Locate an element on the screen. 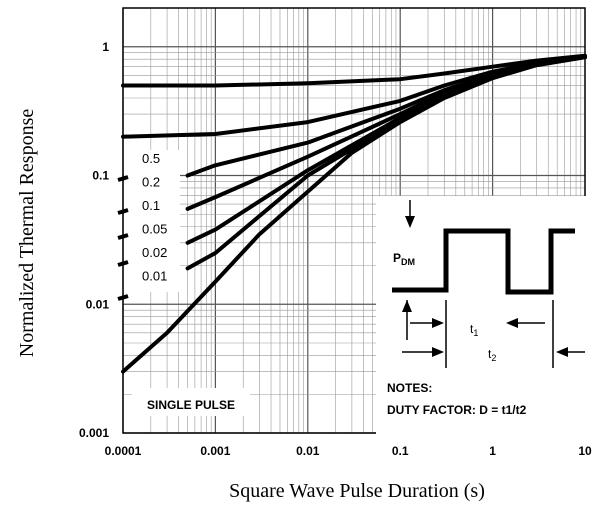 This screenshot has height=506, width=597. inset-t1-left-arrowhead-icon is located at coordinates (438, 323).